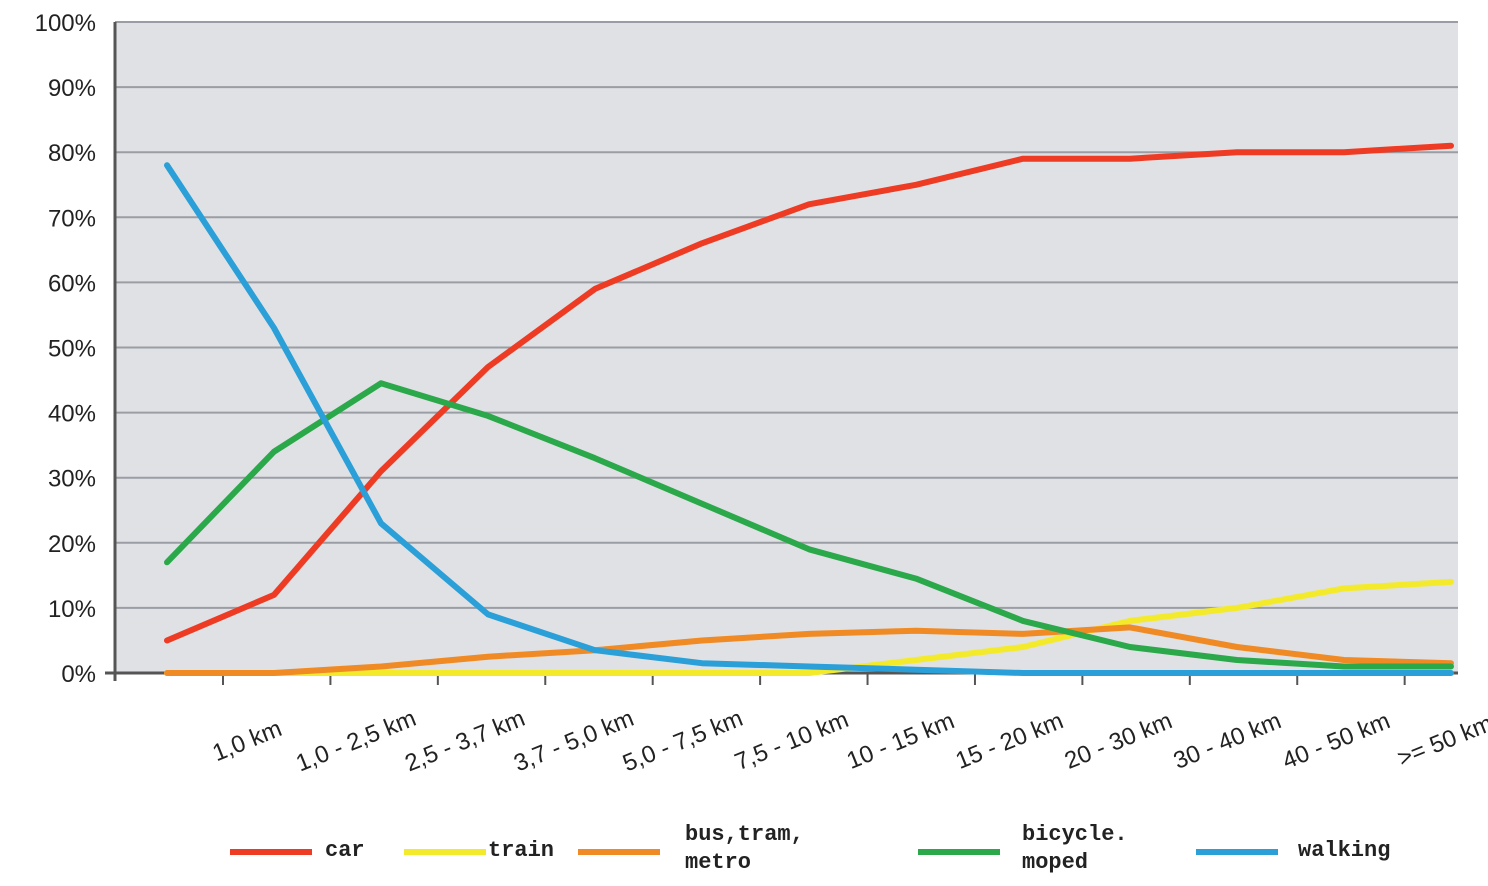 Image resolution: width=1488 pixels, height=886 pixels. What do you see at coordinates (356, 741) in the screenshot?
I see `x-tick-label: 1,0 - 2,5 km` at bounding box center [356, 741].